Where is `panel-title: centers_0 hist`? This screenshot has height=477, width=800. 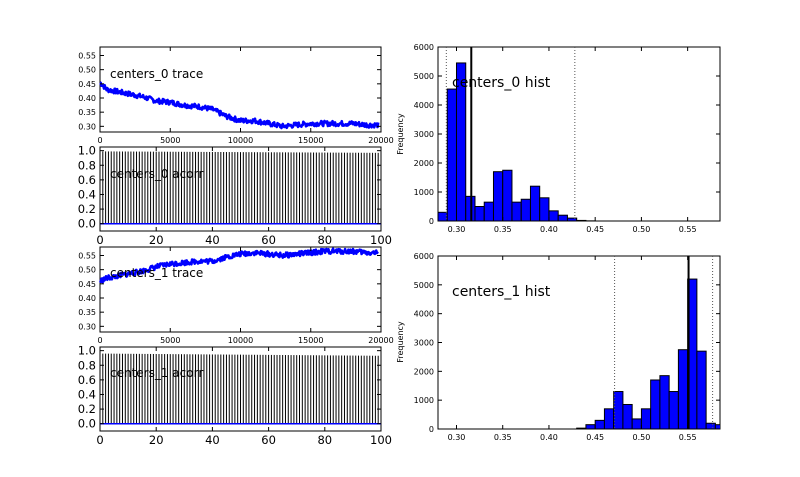
panel-title: centers_0 hist is located at coordinates (501, 83).